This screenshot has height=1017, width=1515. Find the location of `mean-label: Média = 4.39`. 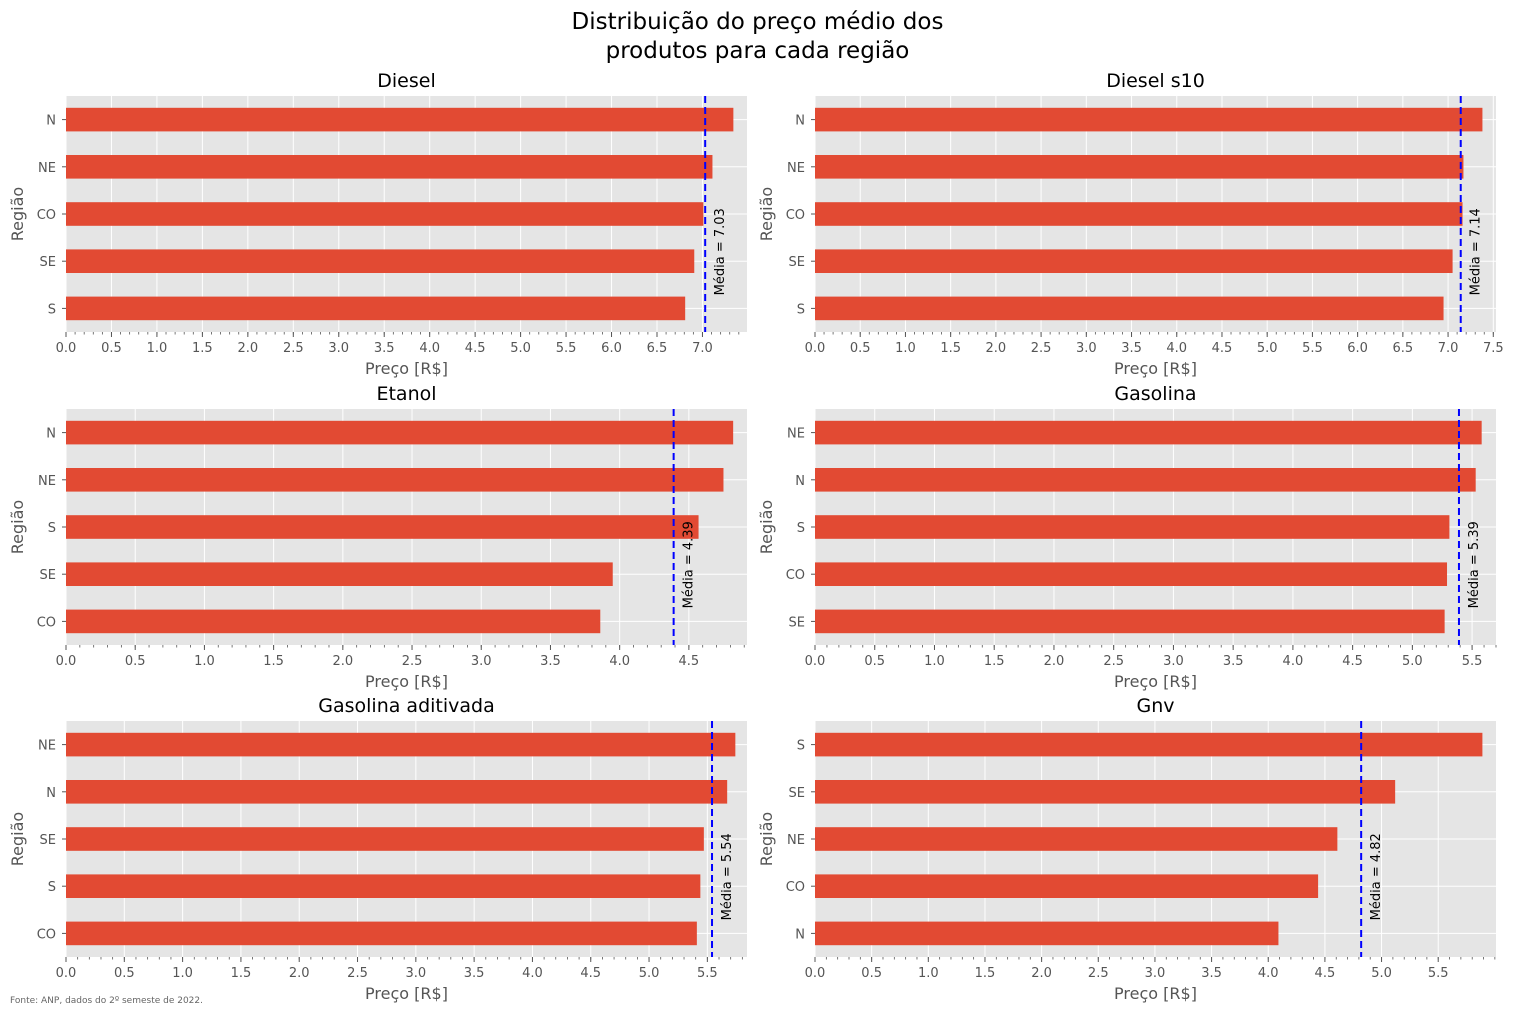

mean-label: Média = 4.39 is located at coordinates (689, 564).